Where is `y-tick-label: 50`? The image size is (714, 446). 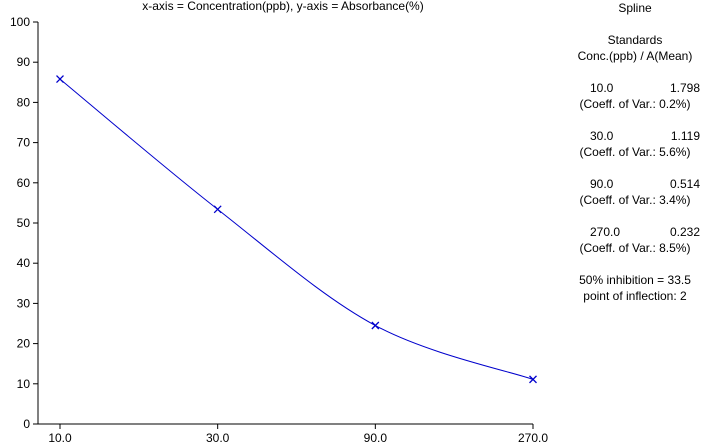
y-tick-label: 50 is located at coordinates (24, 223).